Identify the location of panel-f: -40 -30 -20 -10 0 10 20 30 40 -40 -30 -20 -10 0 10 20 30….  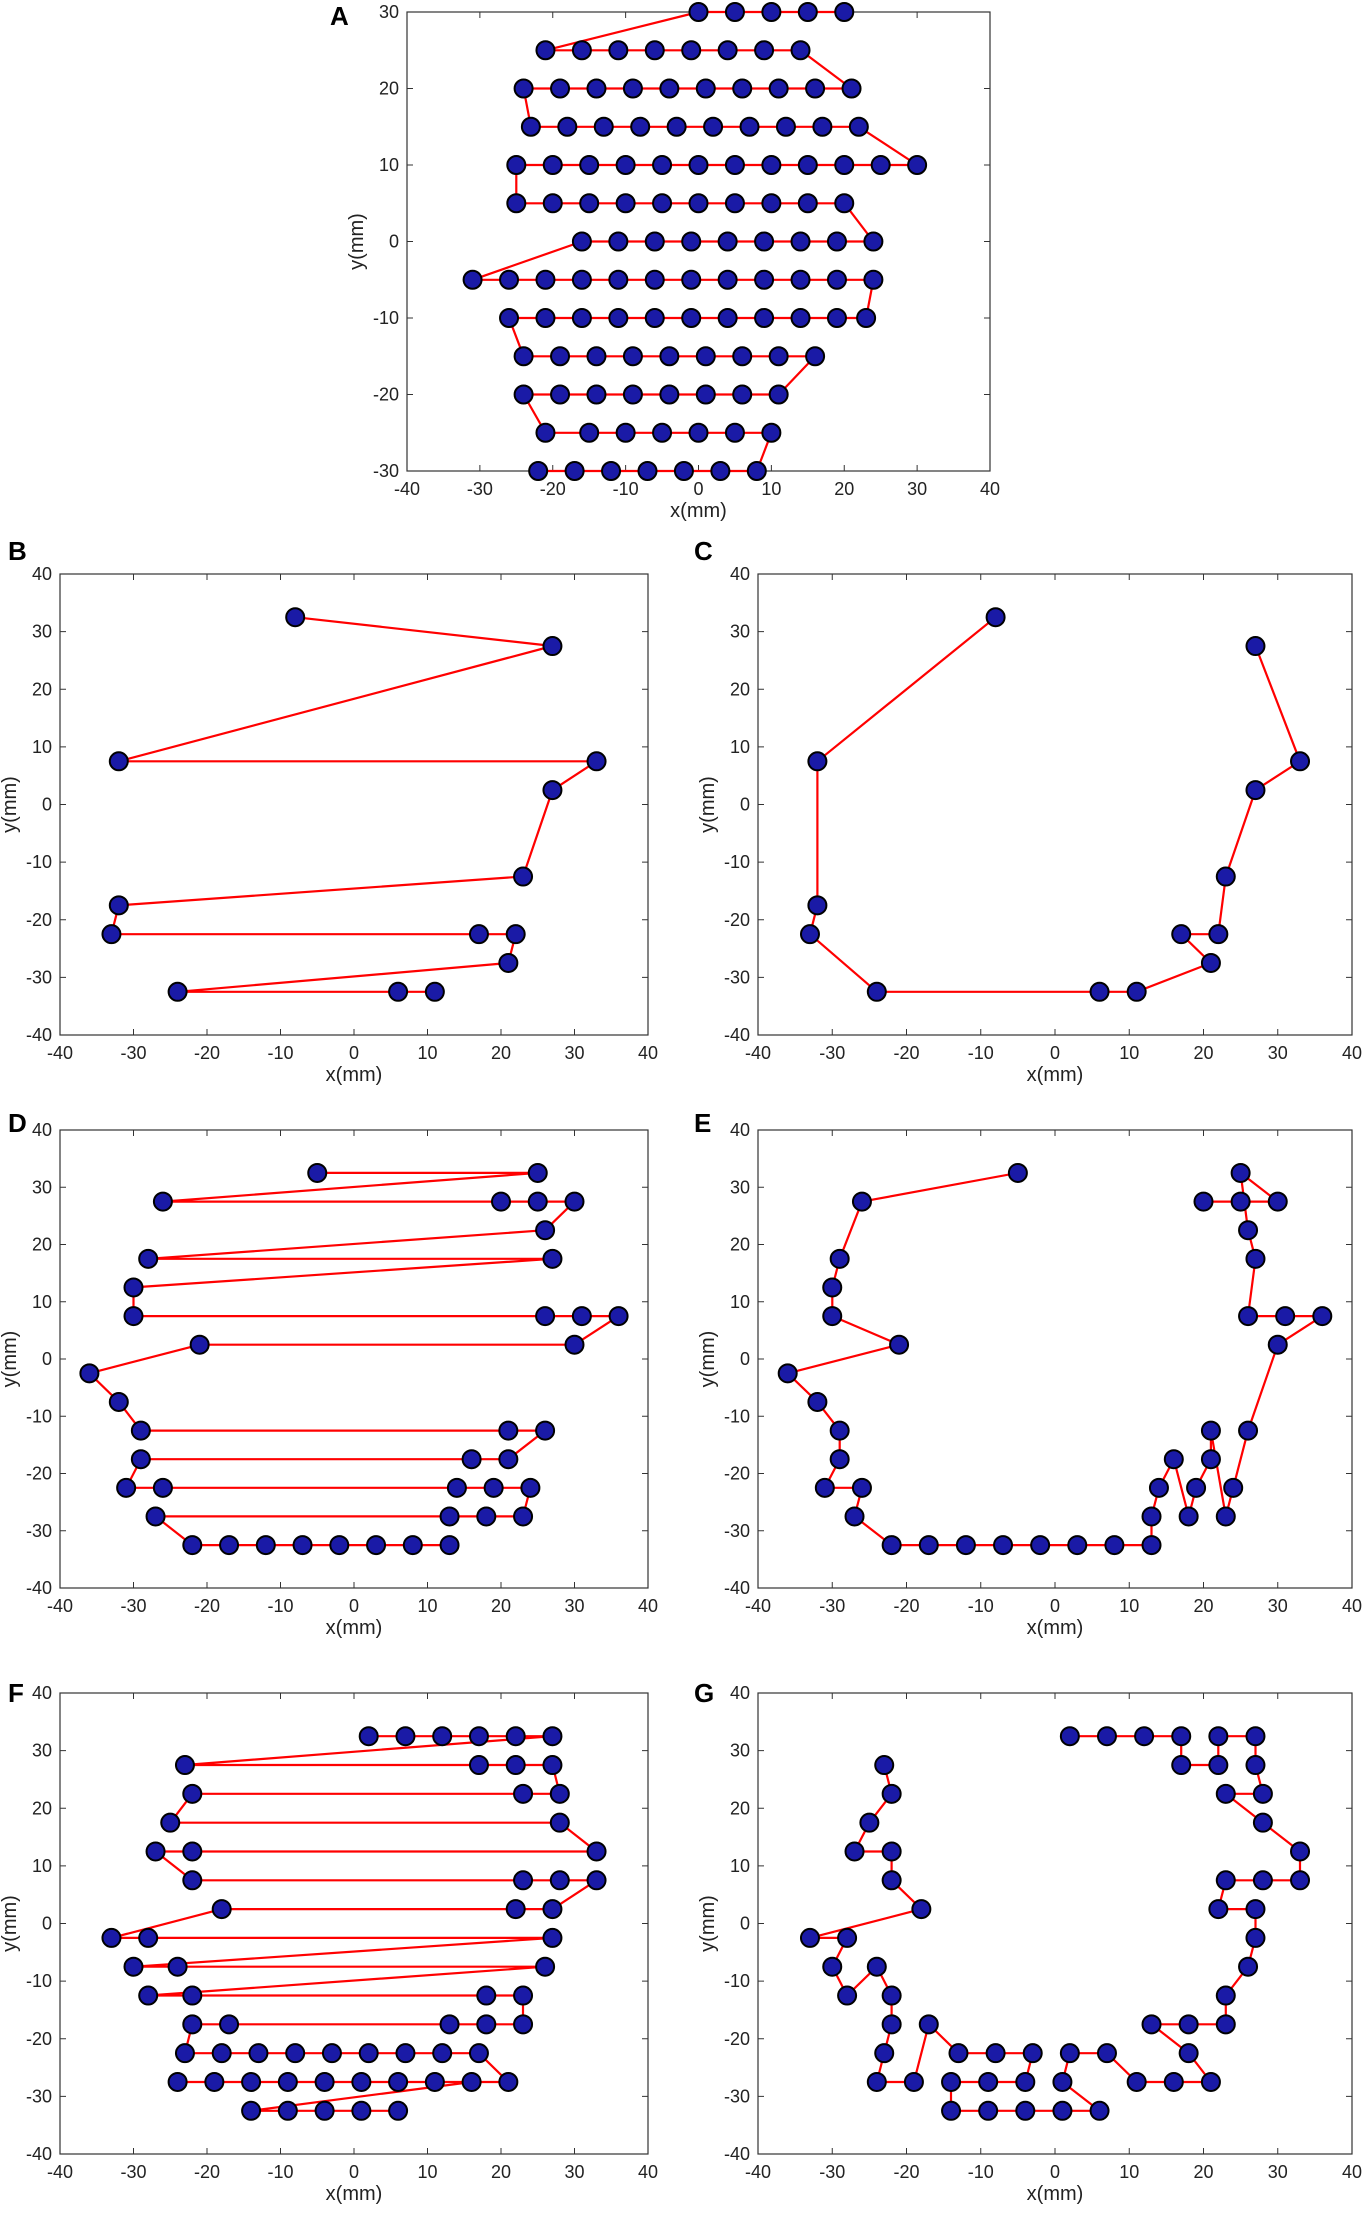
(329, 1941).